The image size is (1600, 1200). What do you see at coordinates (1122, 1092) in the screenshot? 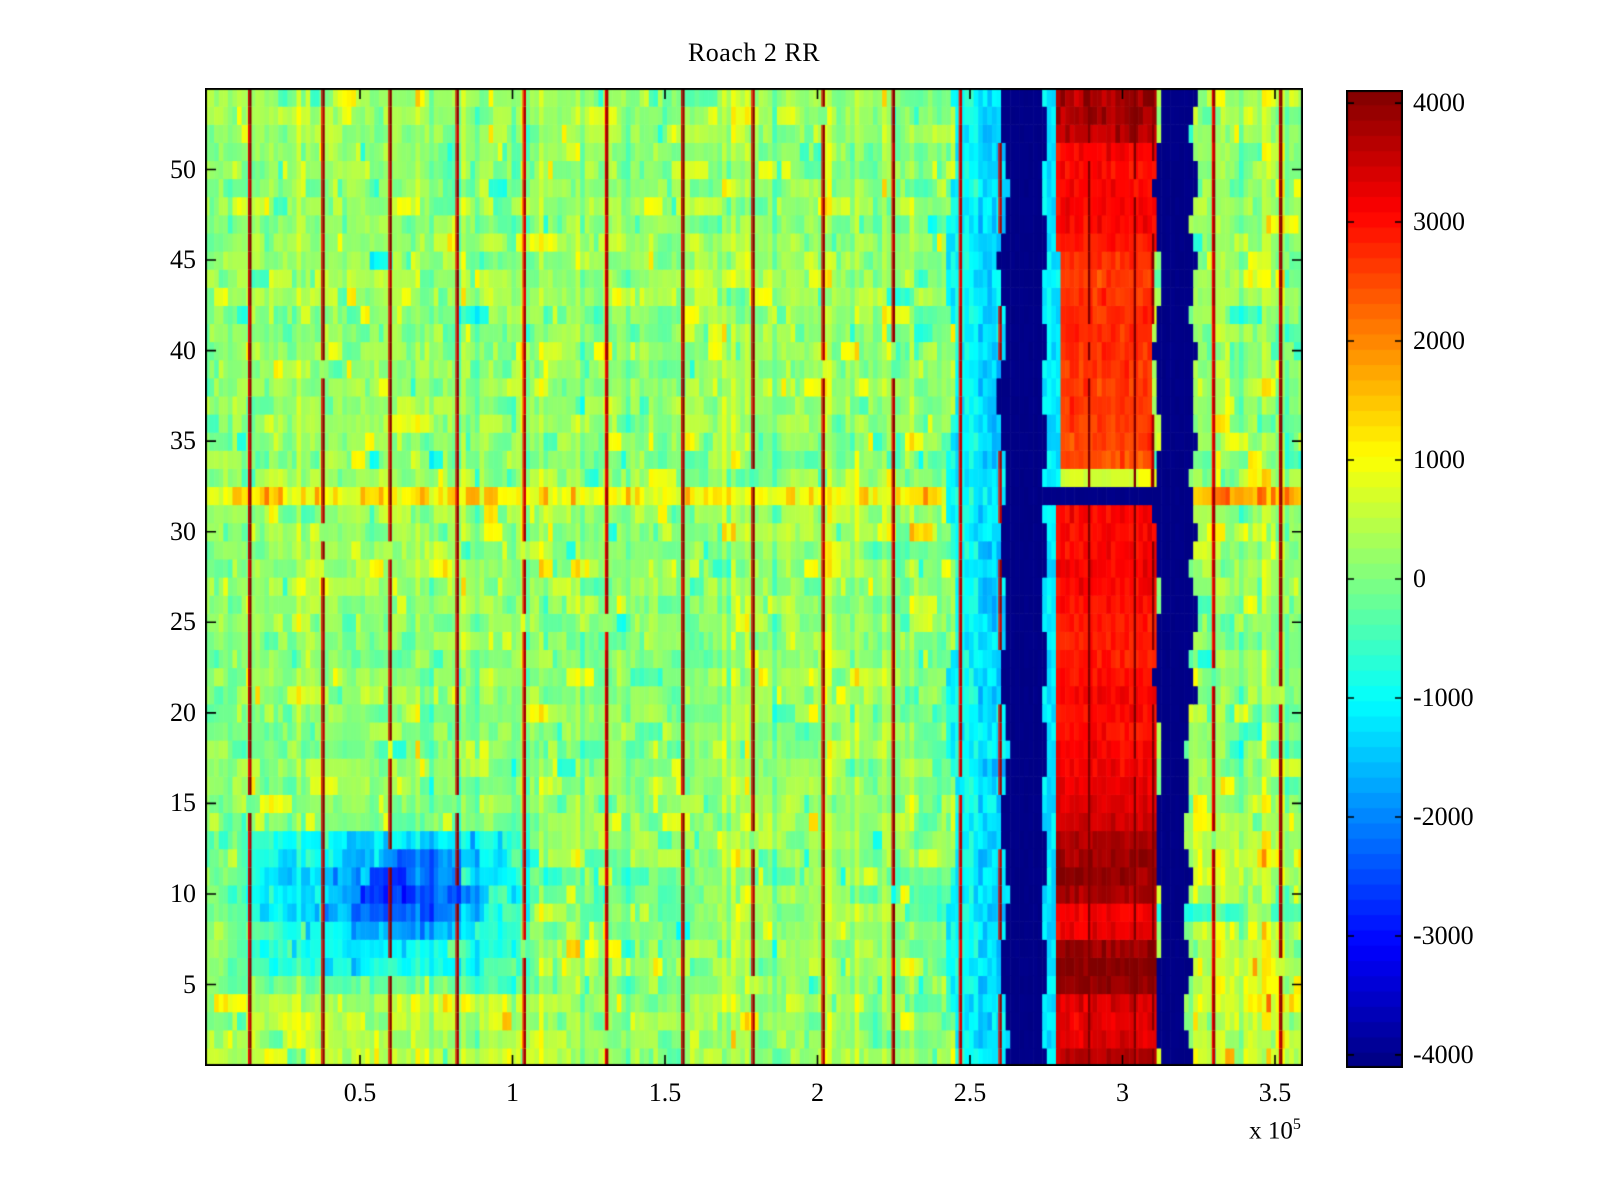
I see `x-tick-label: 3` at bounding box center [1122, 1092].